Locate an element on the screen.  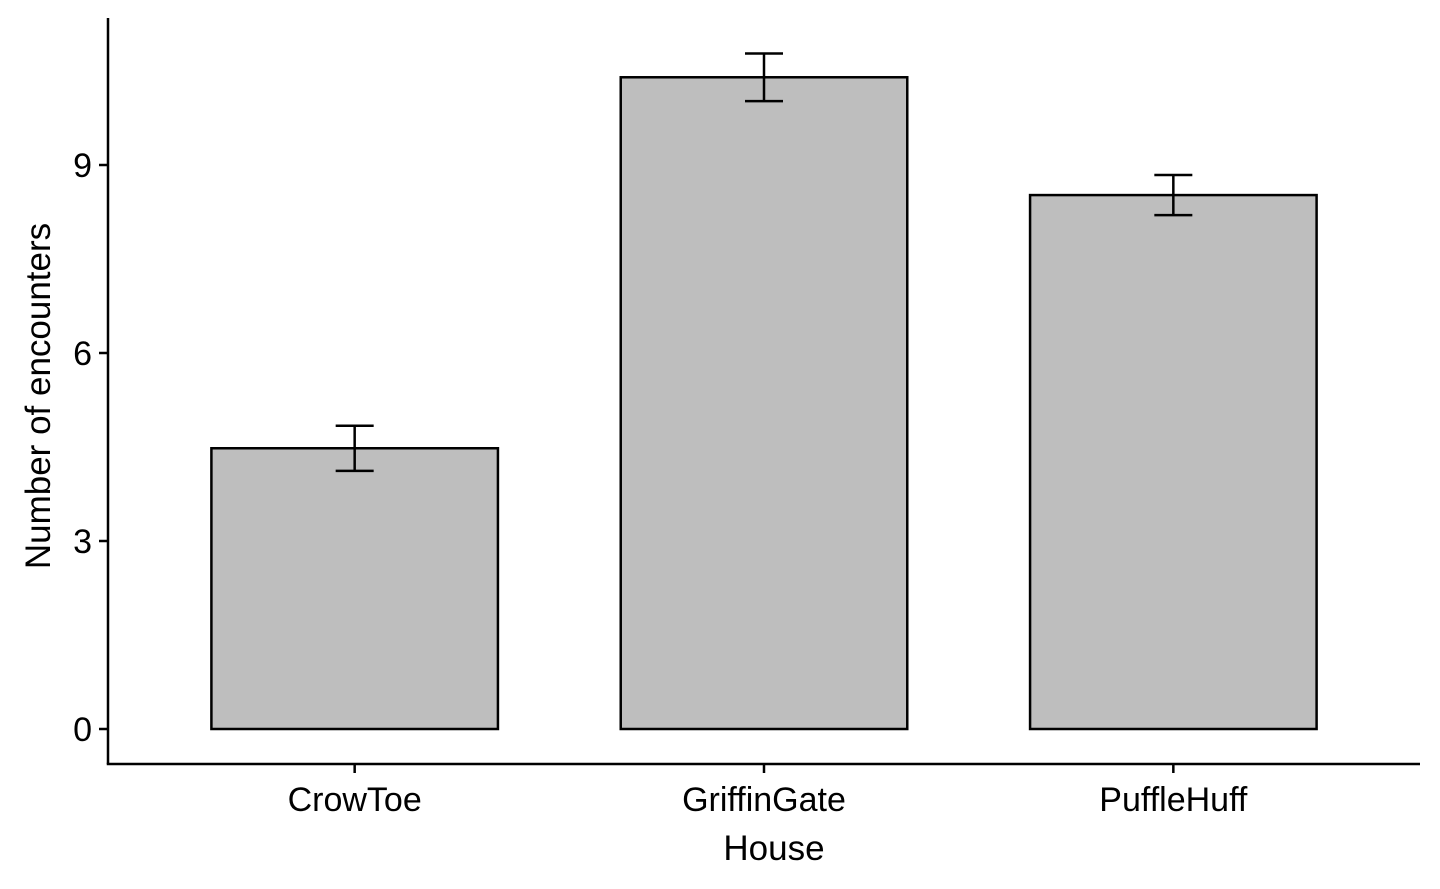
bar-griffingate is located at coordinates (764, 403).